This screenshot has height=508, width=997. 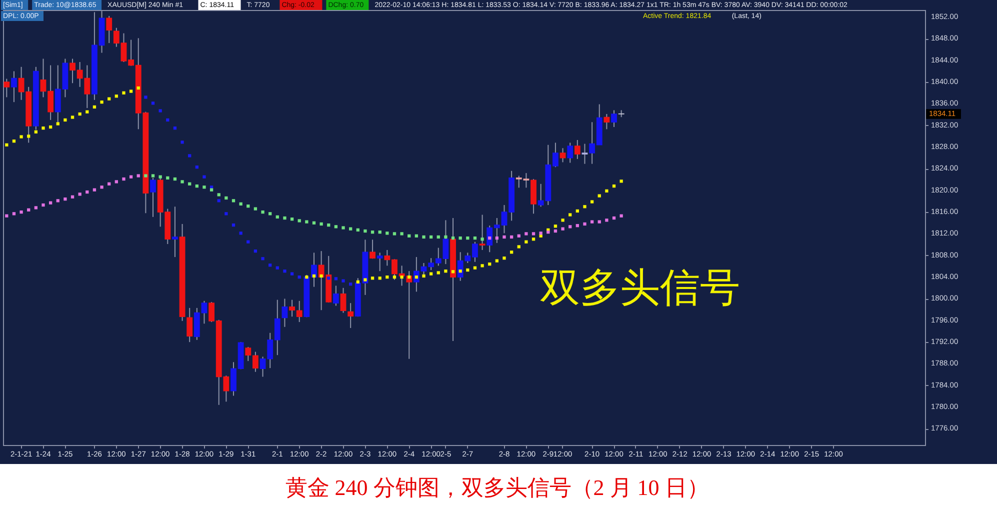 What do you see at coordinates (640, 288) in the screenshot?
I see `annotation: 双多头信号` at bounding box center [640, 288].